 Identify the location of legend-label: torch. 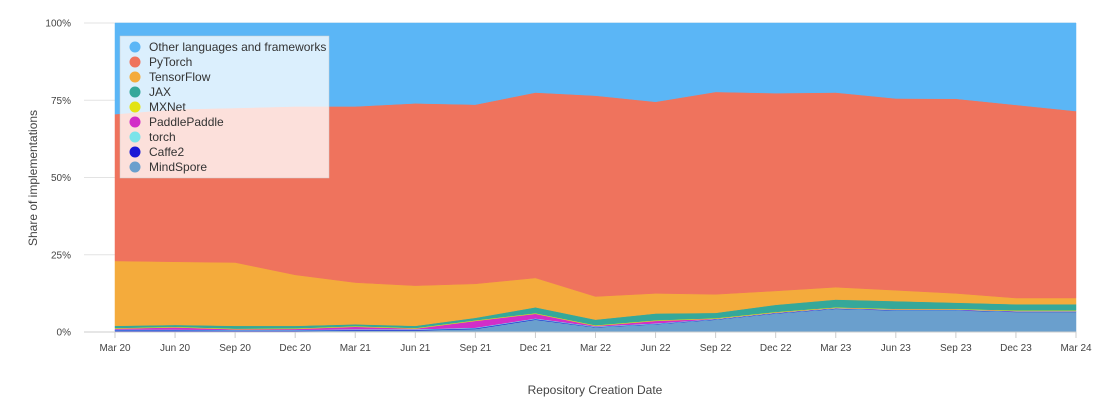
(162, 137).